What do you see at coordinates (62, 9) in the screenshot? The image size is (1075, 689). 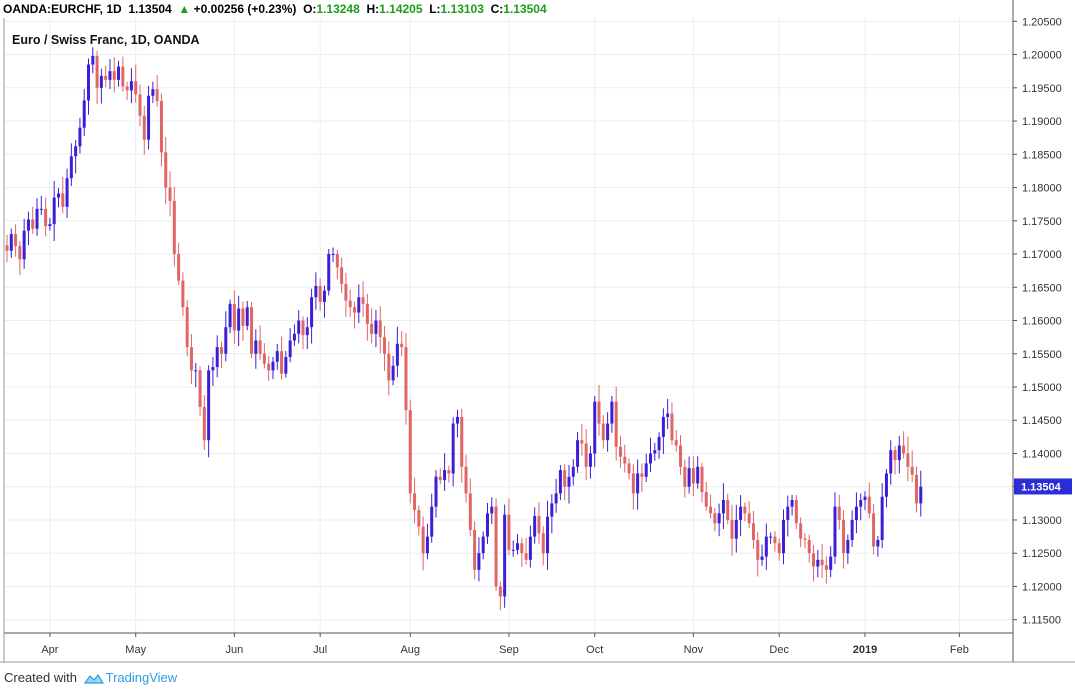 I see `symbol-name: OANDA:EURCHF, 1D` at bounding box center [62, 9].